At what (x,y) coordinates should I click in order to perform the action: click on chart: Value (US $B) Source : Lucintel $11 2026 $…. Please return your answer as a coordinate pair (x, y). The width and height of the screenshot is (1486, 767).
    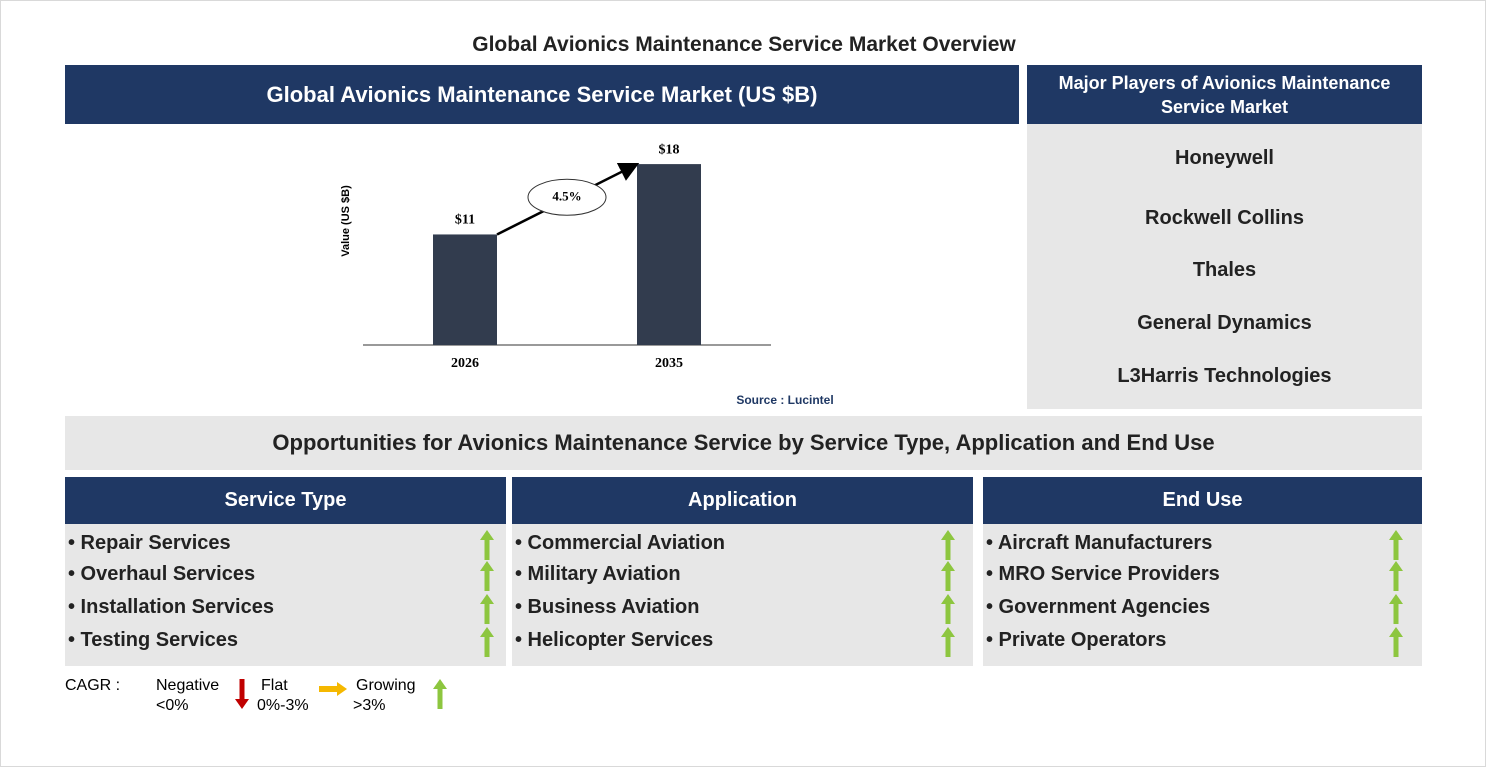
    Looking at the image, I should click on (587, 274).